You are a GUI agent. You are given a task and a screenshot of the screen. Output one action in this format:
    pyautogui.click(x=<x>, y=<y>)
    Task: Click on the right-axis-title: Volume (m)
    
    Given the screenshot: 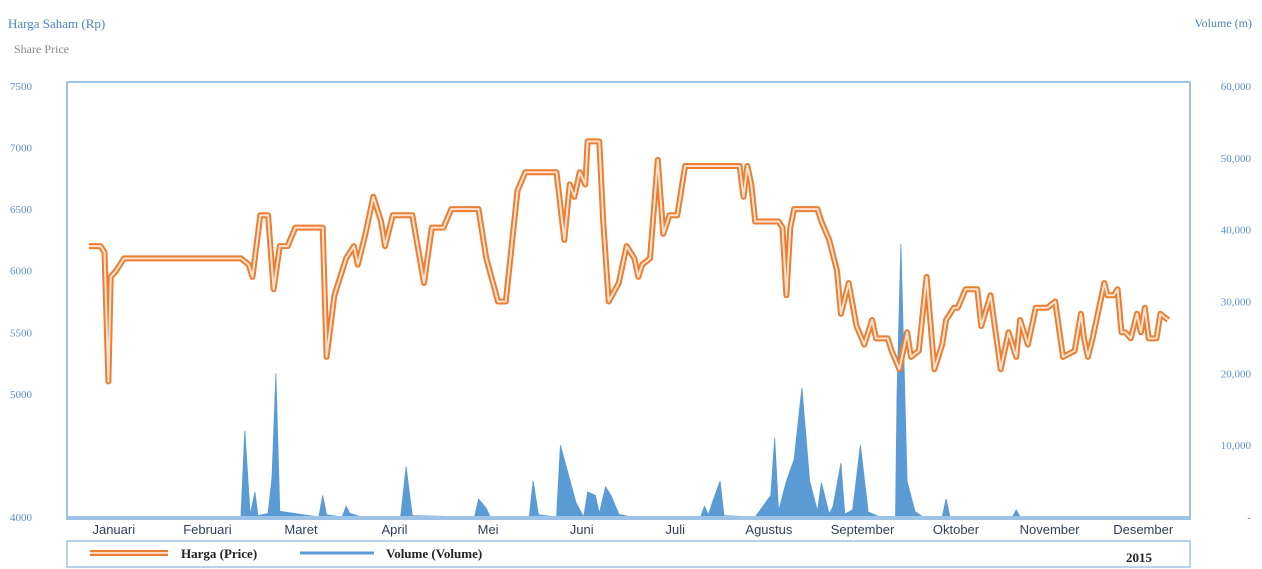 What is the action you would take?
    pyautogui.click(x=1223, y=23)
    